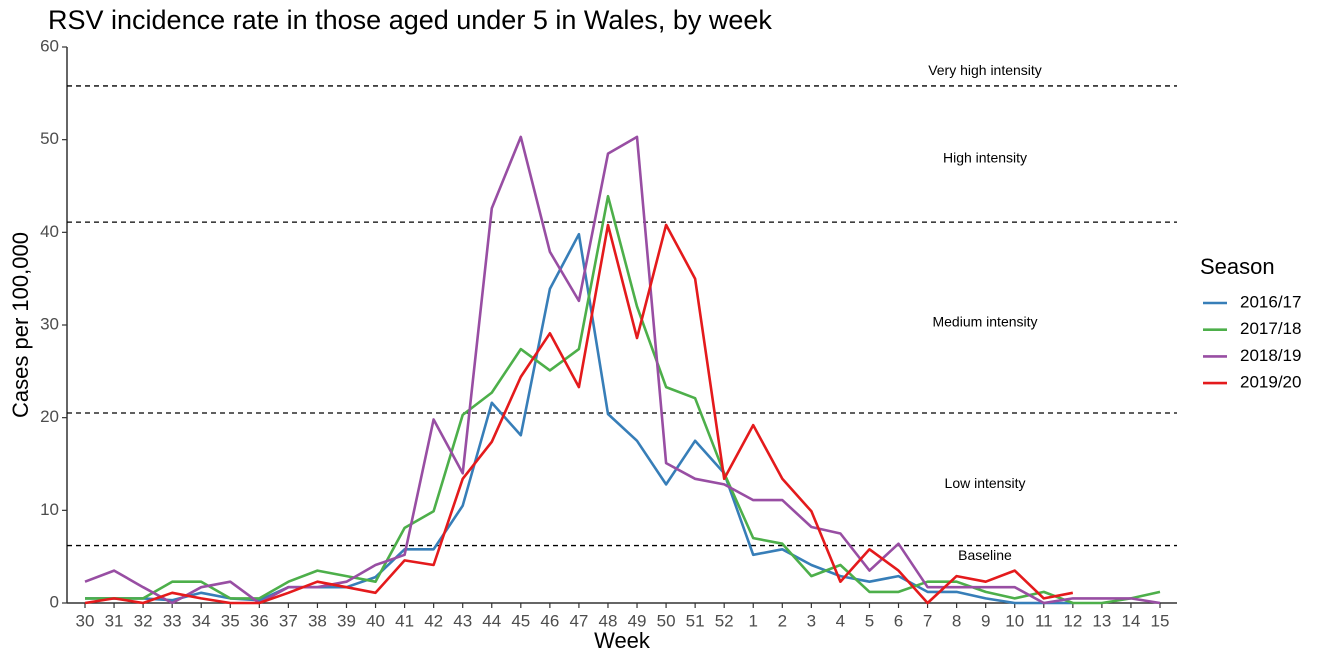 This screenshot has width=1320, height=656. Describe the element at coordinates (20, 325) in the screenshot. I see `y-axis-label: Cases per 100,000` at that location.